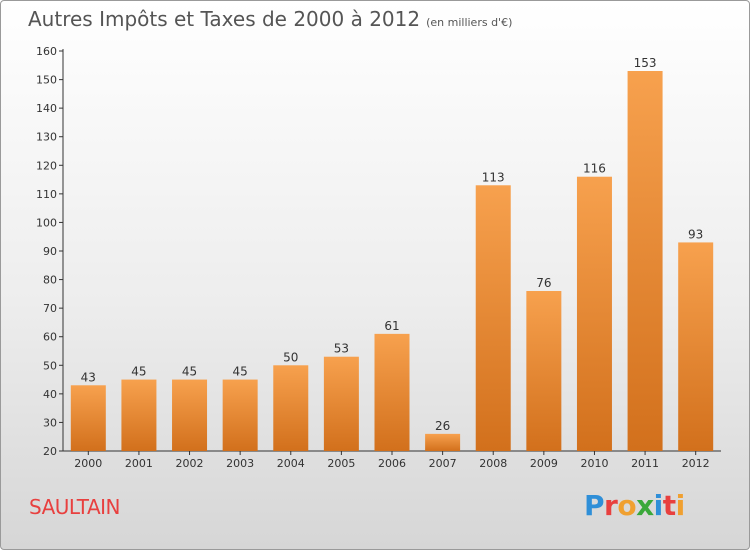 Image resolution: width=750 pixels, height=550 pixels. What do you see at coordinates (46, 137) in the screenshot?
I see `y-tick-label: 130` at bounding box center [46, 137].